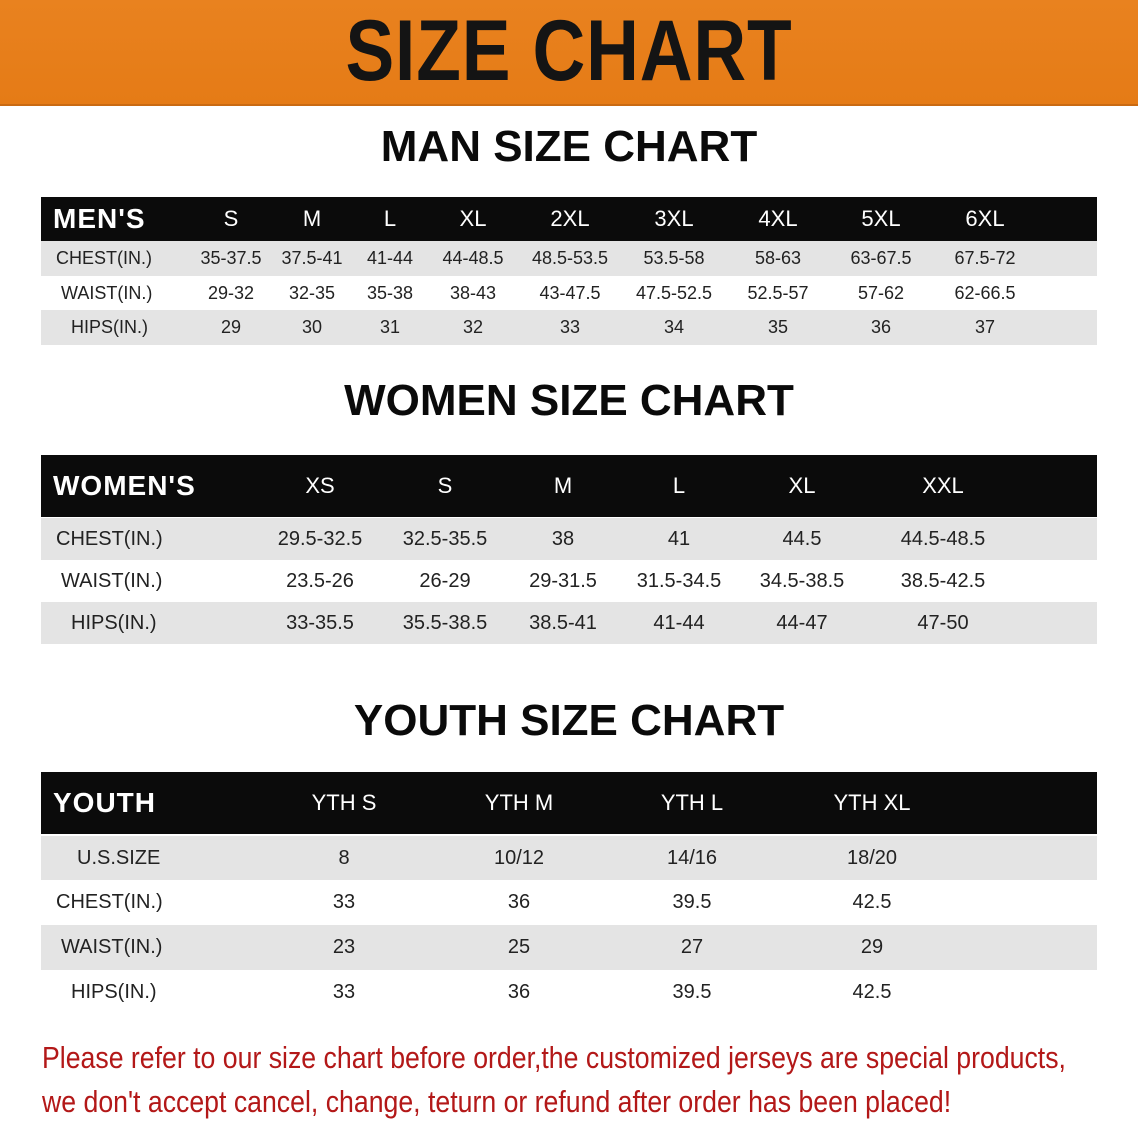  What do you see at coordinates (985, 292) in the screenshot?
I see `table-cell: 62-66.5` at bounding box center [985, 292].